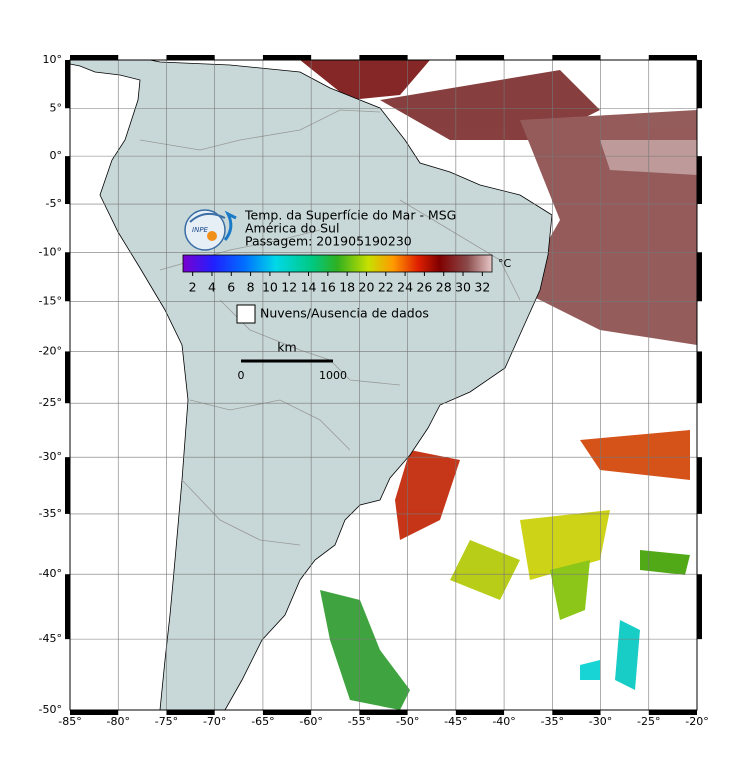 The image size is (741, 781). What do you see at coordinates (286, 347) in the screenshot?
I see `scale-unit: km` at bounding box center [286, 347].